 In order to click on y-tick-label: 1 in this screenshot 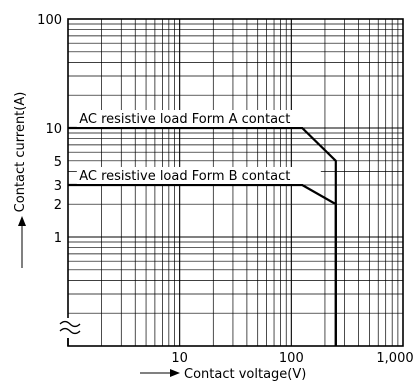, I will do `click(58, 238)`.